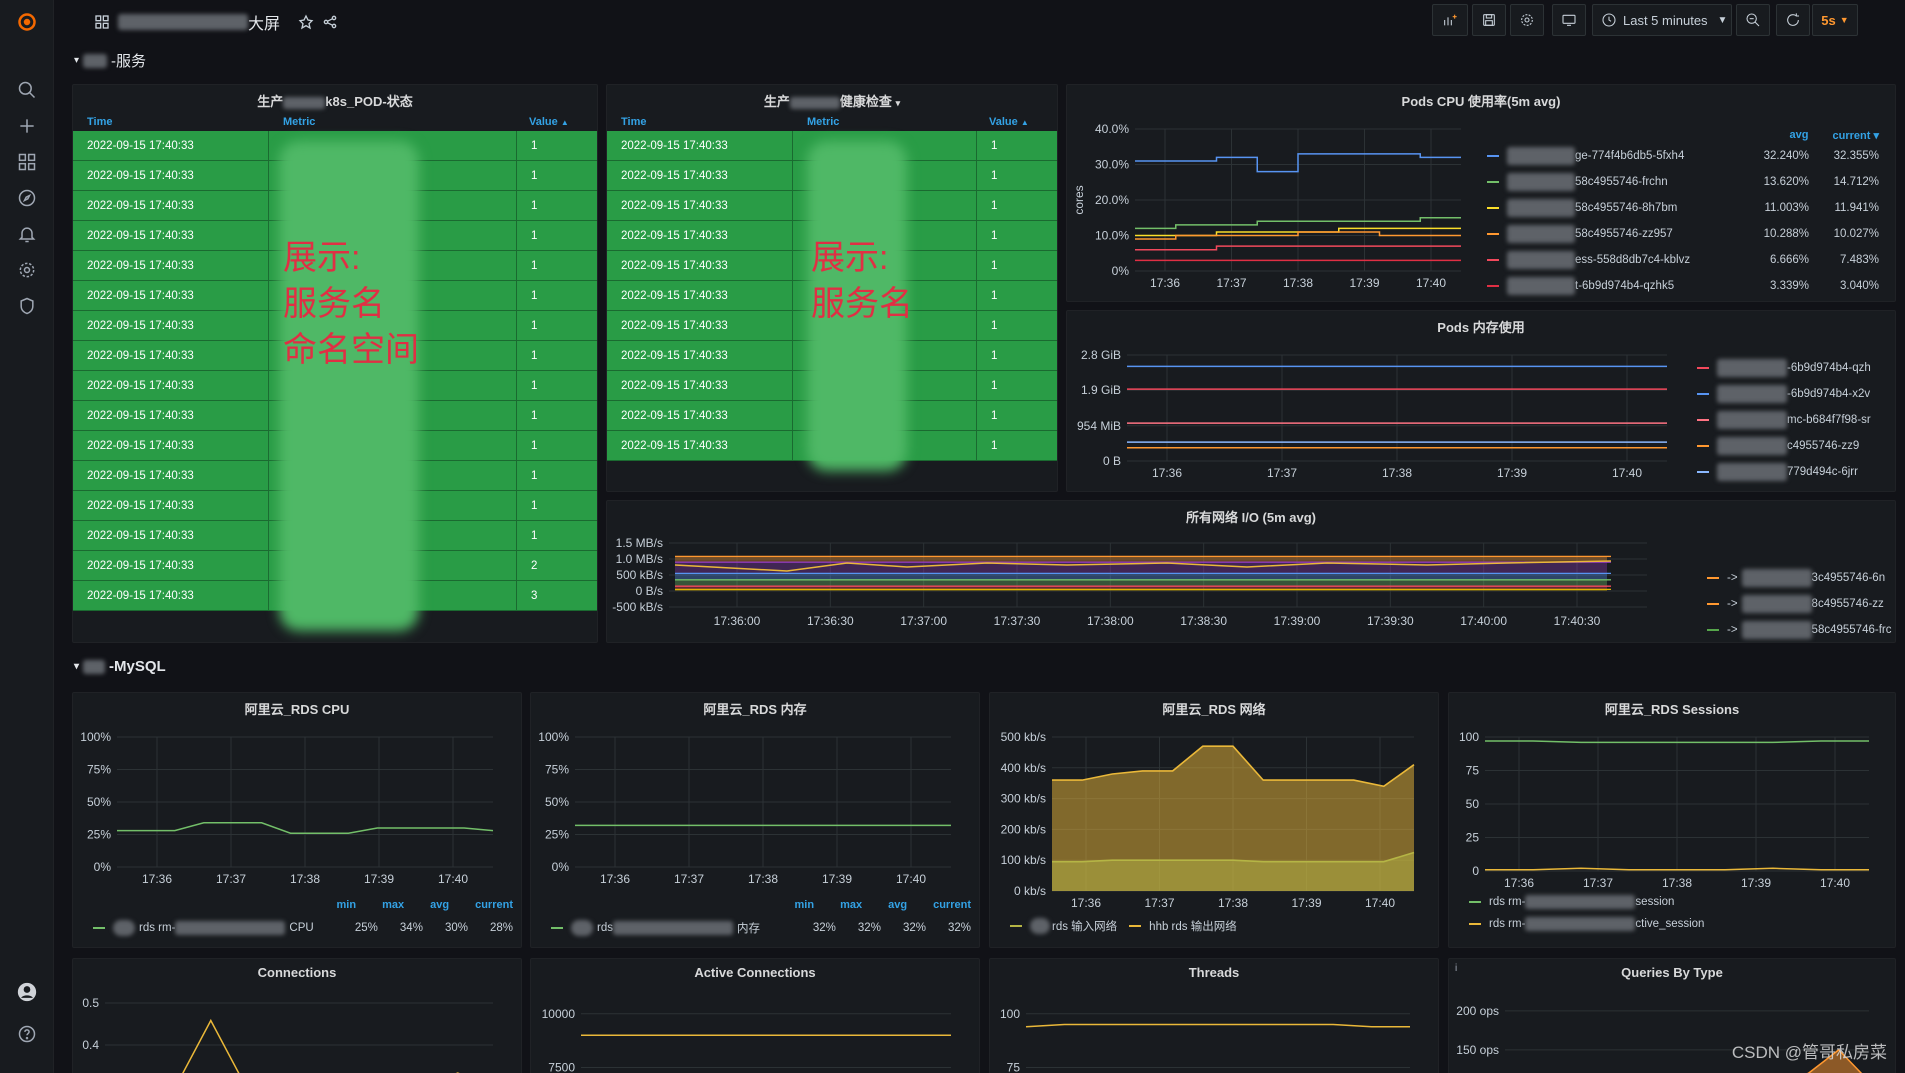 Image resolution: width=1905 pixels, height=1073 pixels. What do you see at coordinates (1214, 709) in the screenshot?
I see `panel-title: 阿里云_RDS 网络` at bounding box center [1214, 709].